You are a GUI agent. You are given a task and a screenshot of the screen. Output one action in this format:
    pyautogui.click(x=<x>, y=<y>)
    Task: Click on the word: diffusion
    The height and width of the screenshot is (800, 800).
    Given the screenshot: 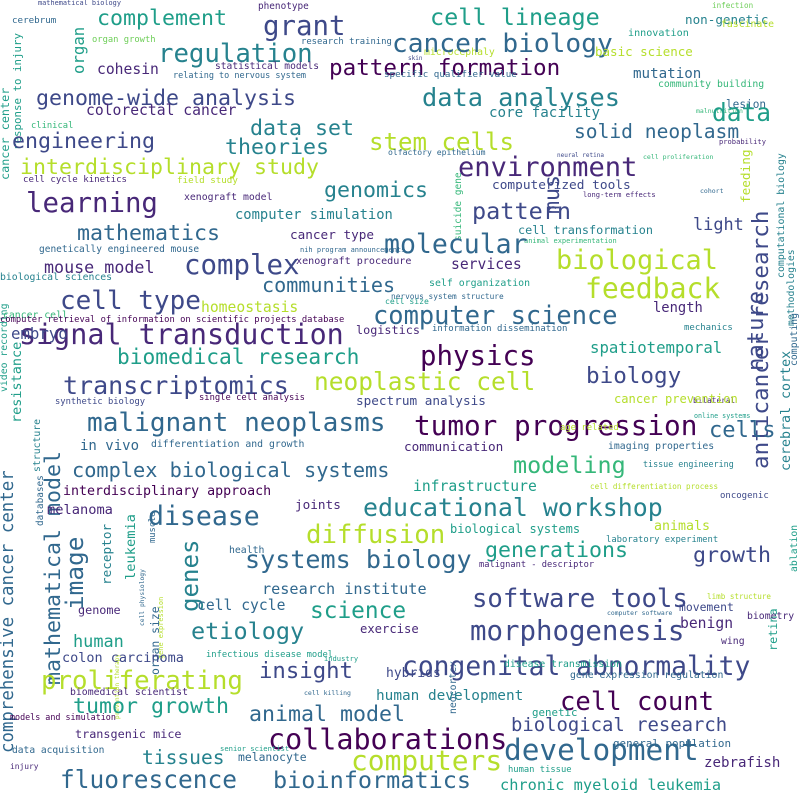 What is the action you would take?
    pyautogui.click(x=376, y=534)
    